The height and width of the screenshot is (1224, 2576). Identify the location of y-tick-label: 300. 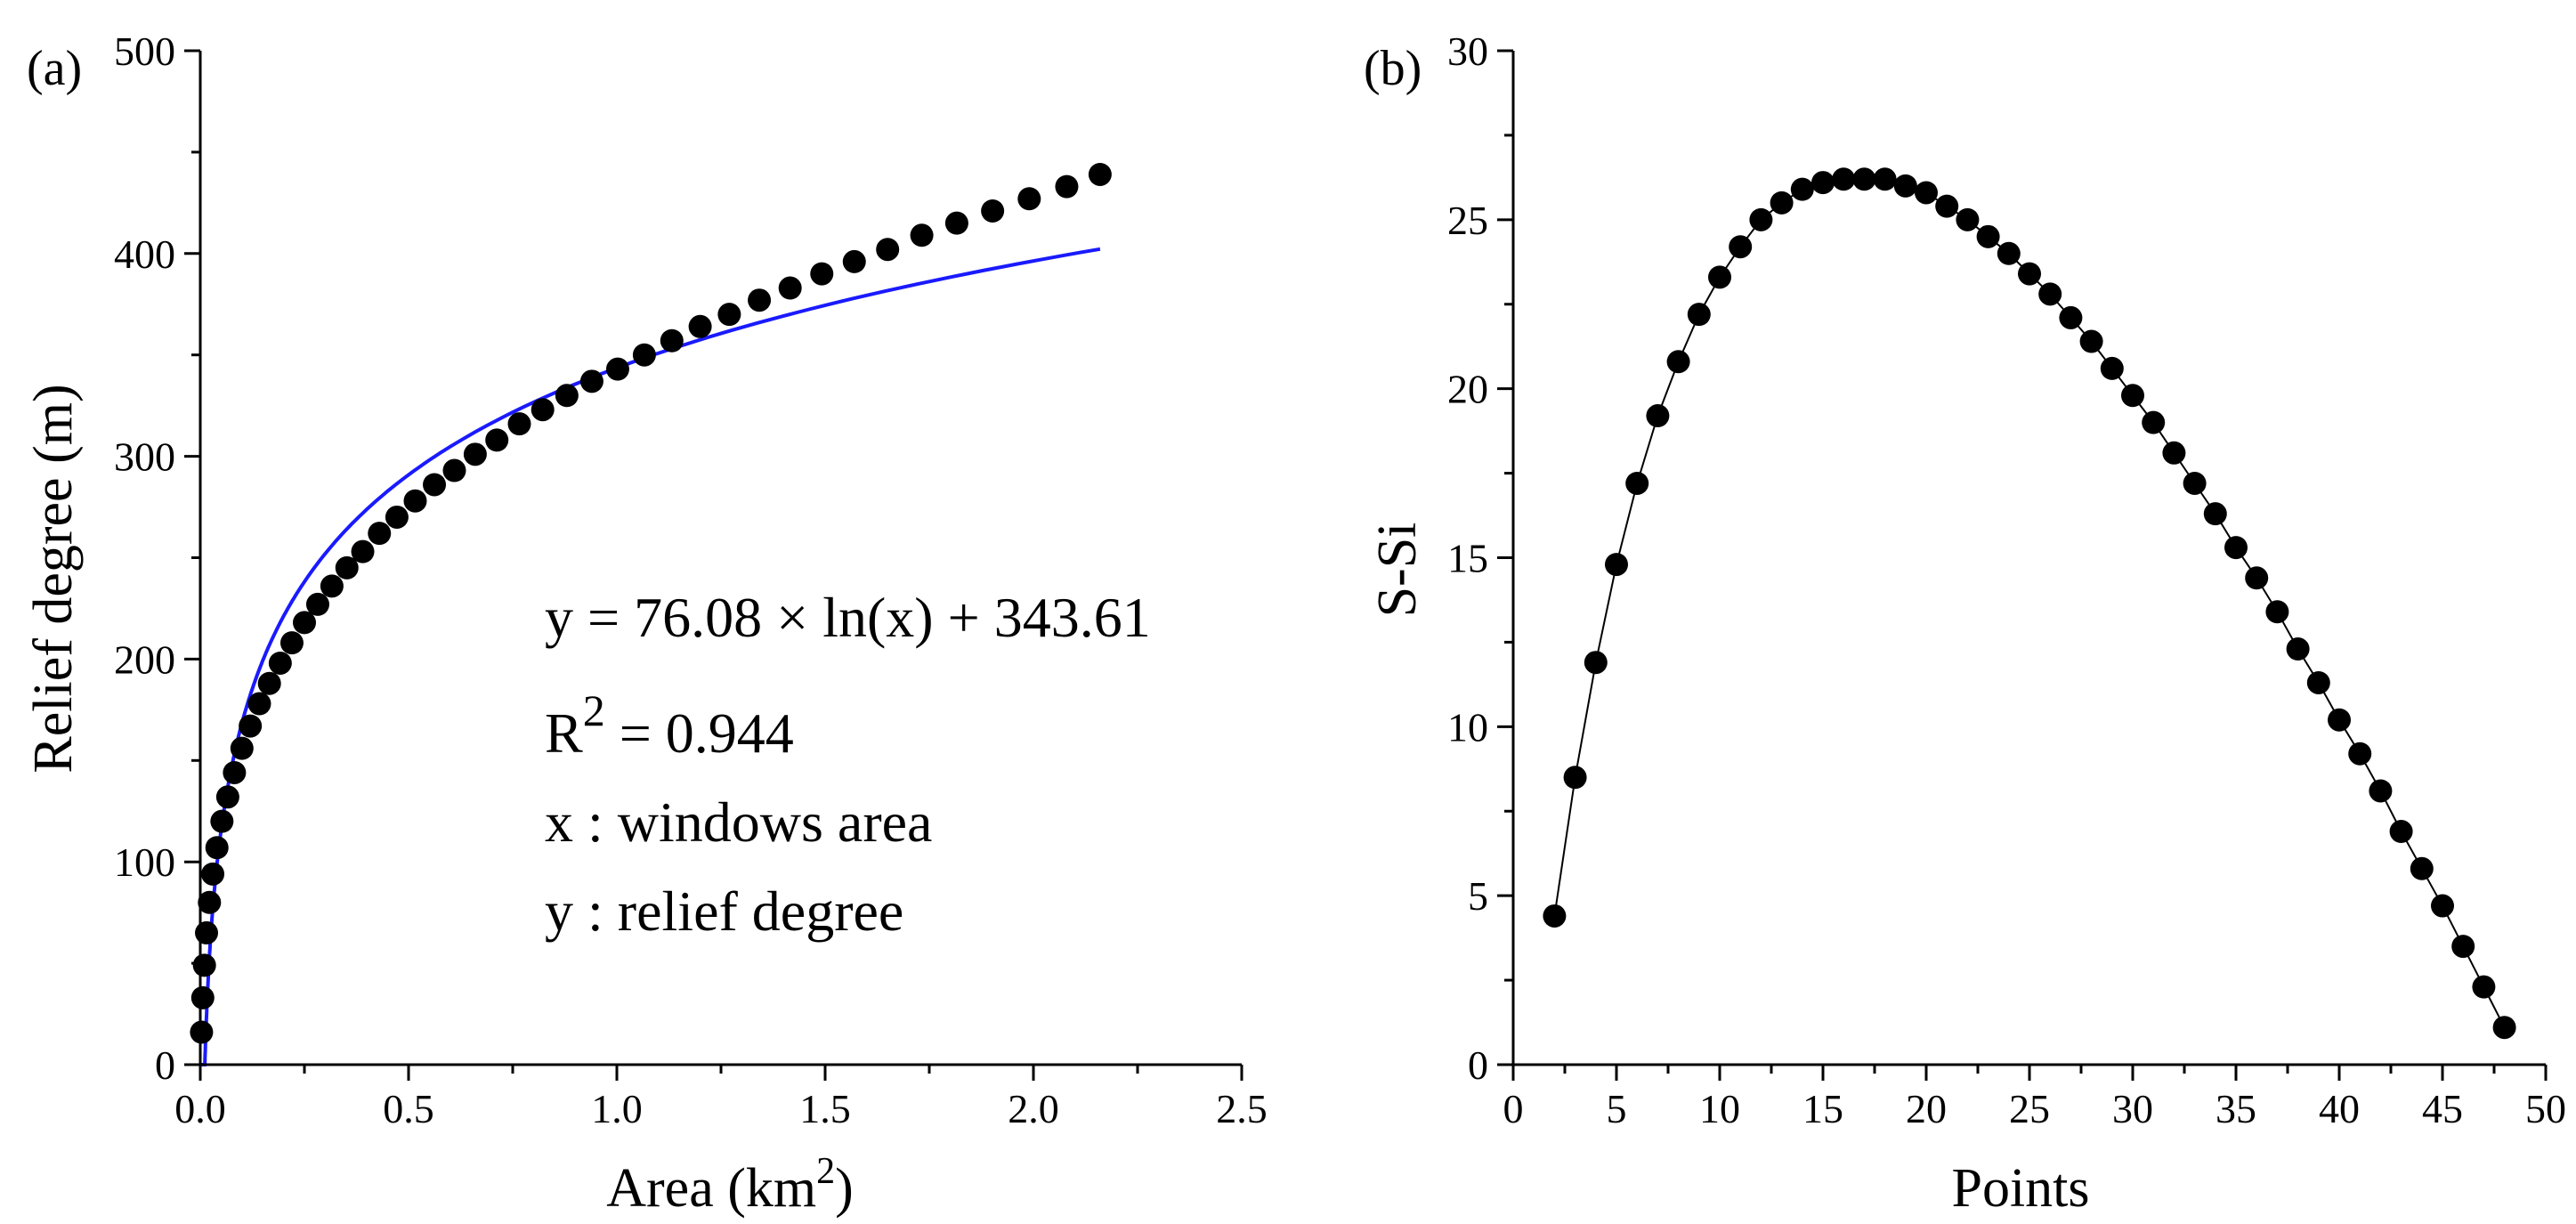
(144, 457).